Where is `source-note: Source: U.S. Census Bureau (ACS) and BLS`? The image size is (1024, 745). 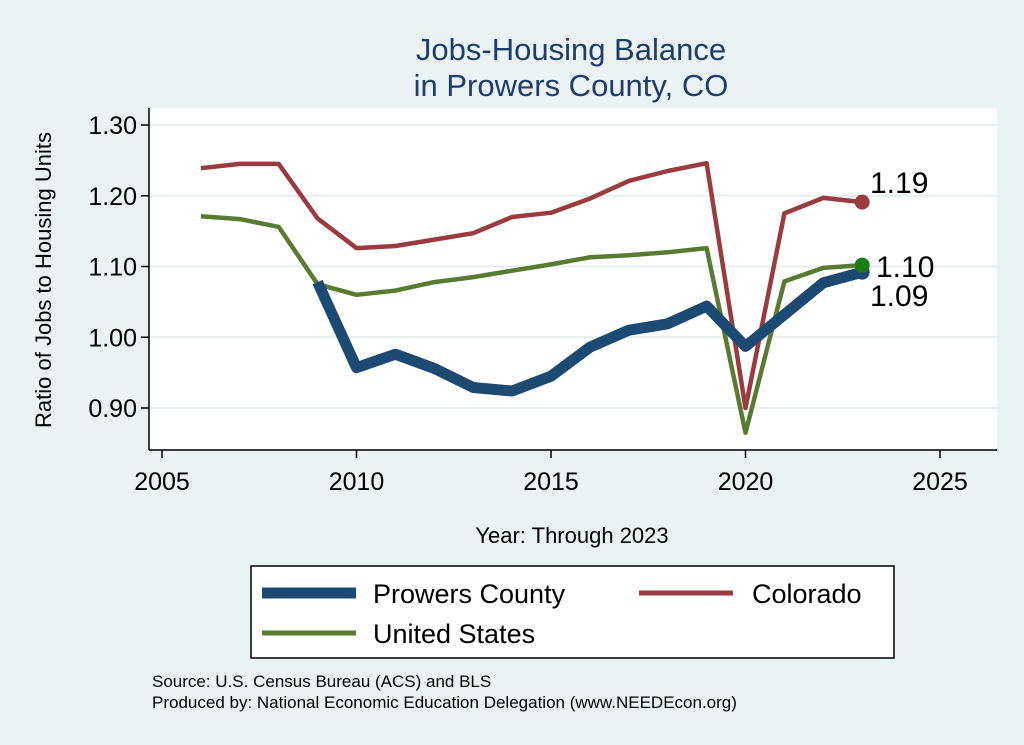 source-note: Source: U.S. Census Bureau (ACS) and BLS is located at coordinates (321, 681).